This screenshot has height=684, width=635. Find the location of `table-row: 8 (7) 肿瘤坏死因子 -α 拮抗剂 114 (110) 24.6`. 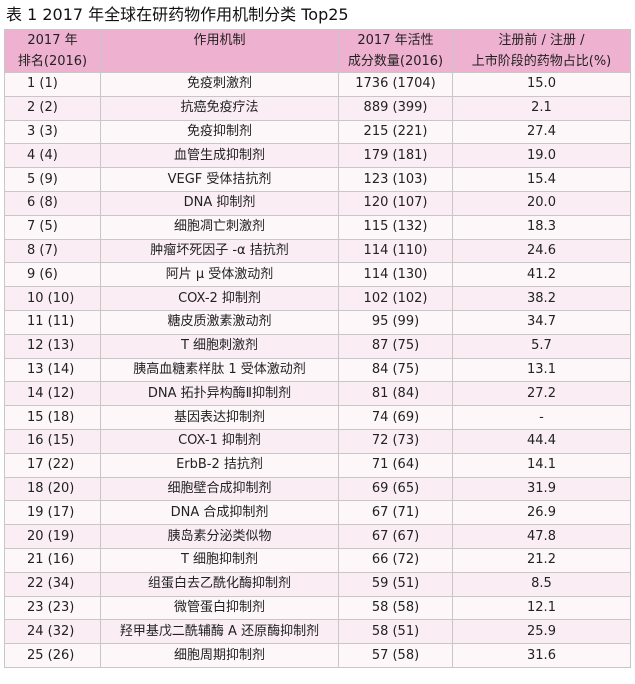

table-row: 8 (7) 肿瘤坏死因子 -α 拮抗剂 114 (110) 24.6 is located at coordinates (317, 251).